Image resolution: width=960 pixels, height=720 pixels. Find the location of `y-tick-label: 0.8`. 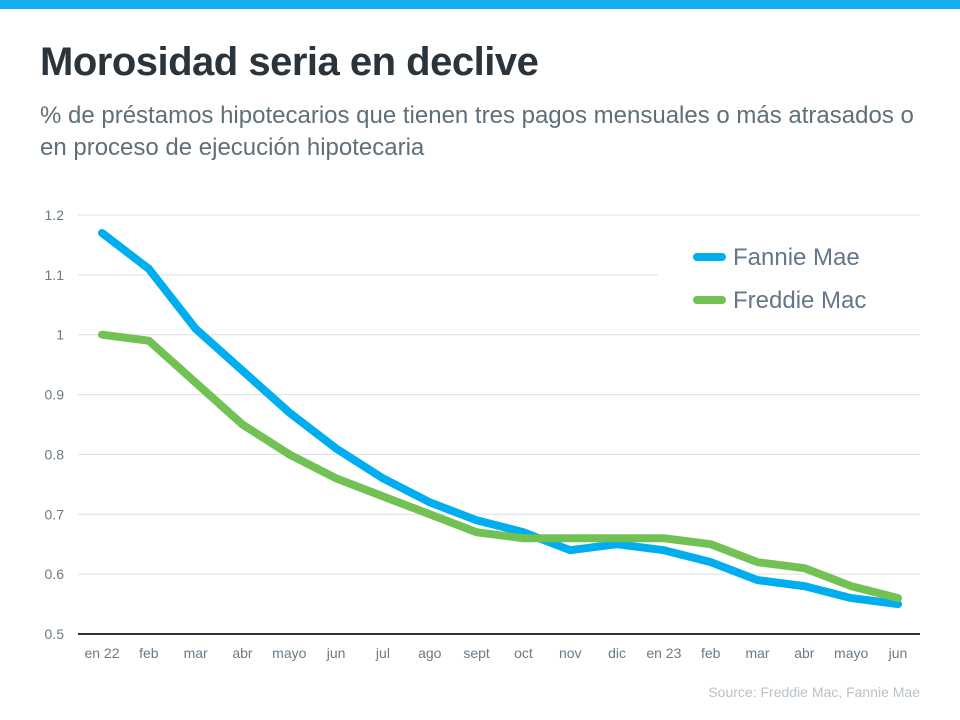

y-tick-label: 0.8 is located at coordinates (55, 454).